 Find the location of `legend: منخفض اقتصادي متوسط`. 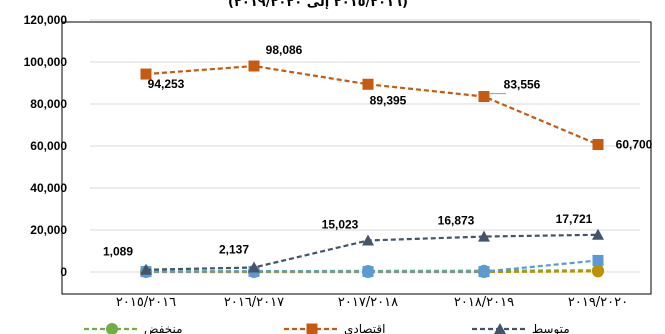

legend: منخفض اقتصادي متوسط is located at coordinates (327, 328).